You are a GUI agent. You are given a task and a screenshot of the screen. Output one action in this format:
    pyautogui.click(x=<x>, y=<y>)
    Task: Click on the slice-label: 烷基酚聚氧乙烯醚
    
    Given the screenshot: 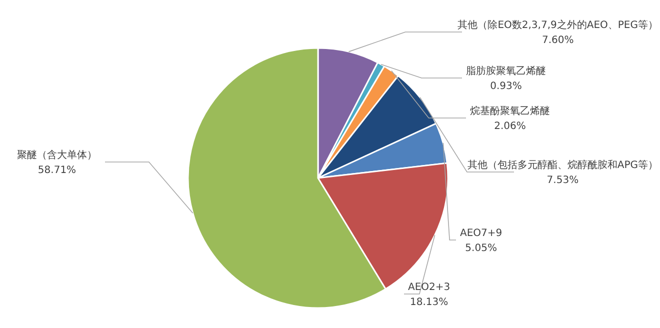 What is the action you would take?
    pyautogui.click(x=510, y=111)
    